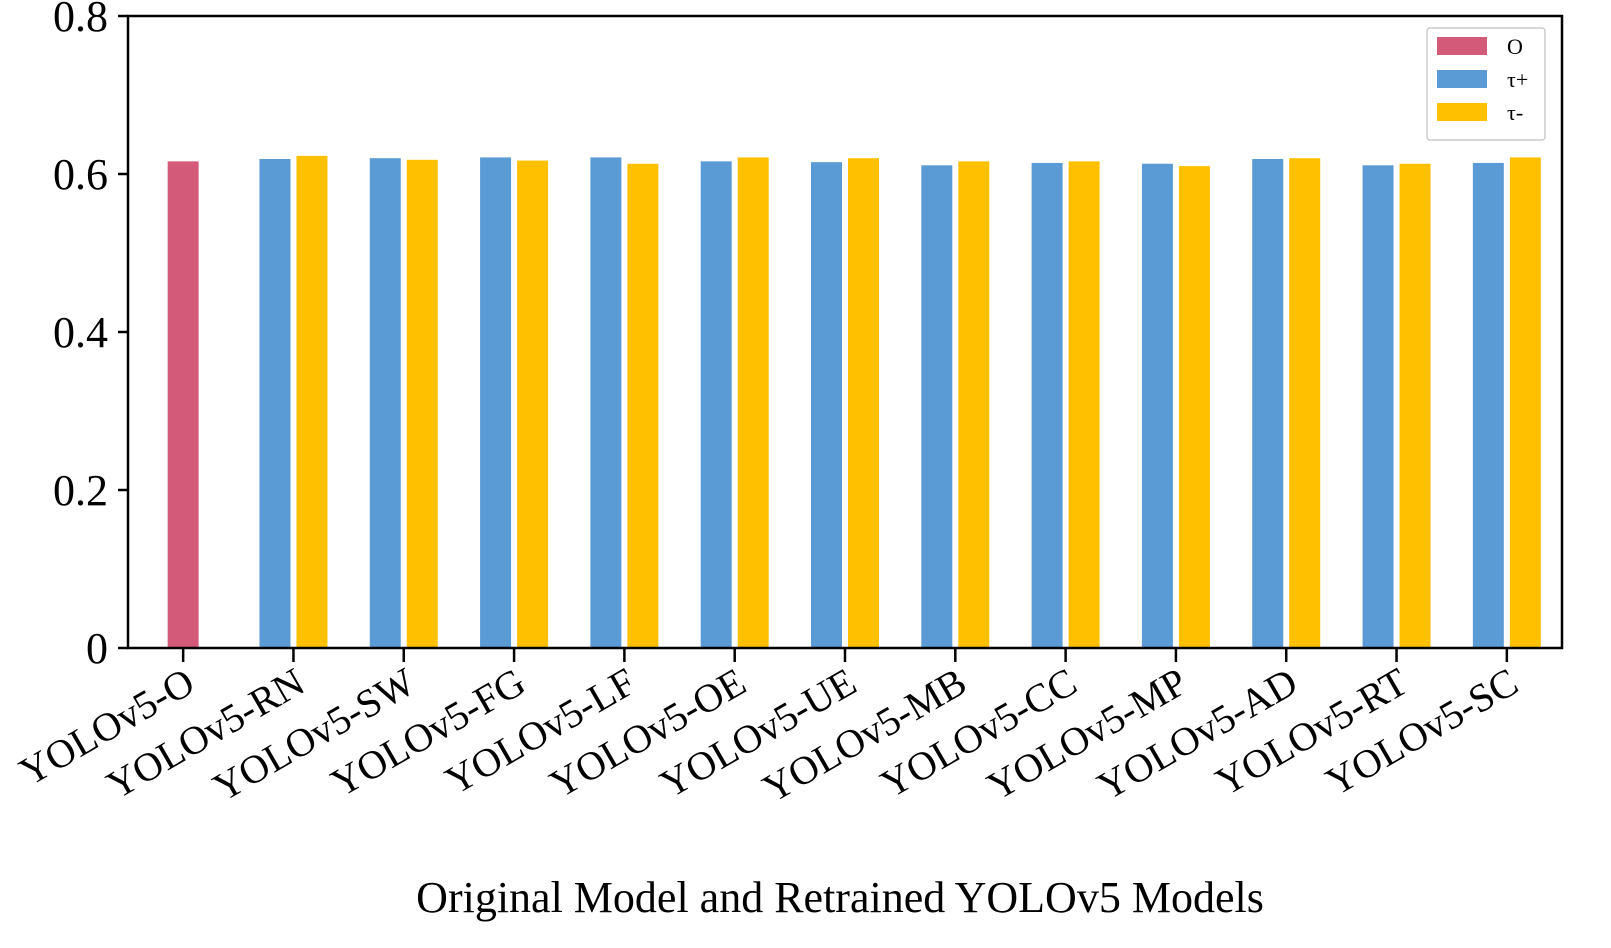  Describe the element at coordinates (1515, 46) in the screenshot. I see `legend-label: O` at that location.